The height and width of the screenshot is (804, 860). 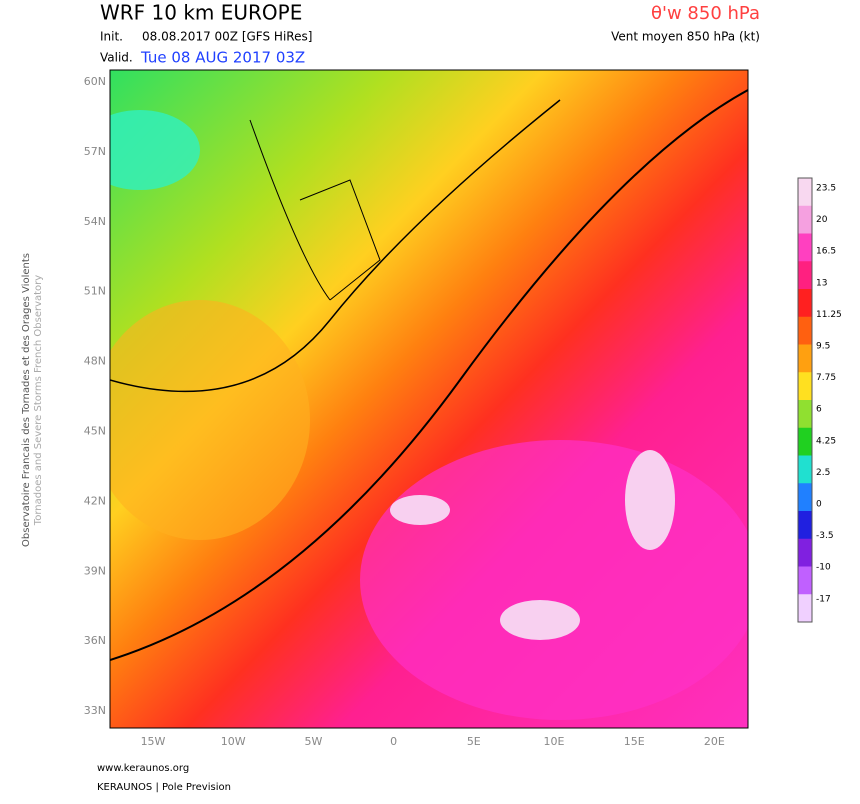 What do you see at coordinates (164, 787) in the screenshot?
I see `footer-credit: KERAUNOS | Pole Prevision` at bounding box center [164, 787].